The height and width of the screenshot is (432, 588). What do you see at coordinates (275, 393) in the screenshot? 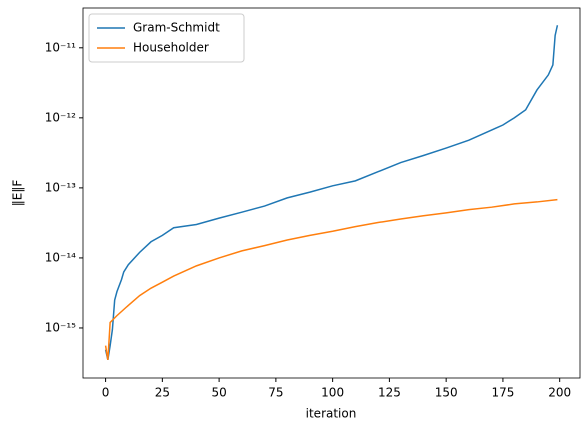
I see `x-tick-label: 75` at bounding box center [275, 393].